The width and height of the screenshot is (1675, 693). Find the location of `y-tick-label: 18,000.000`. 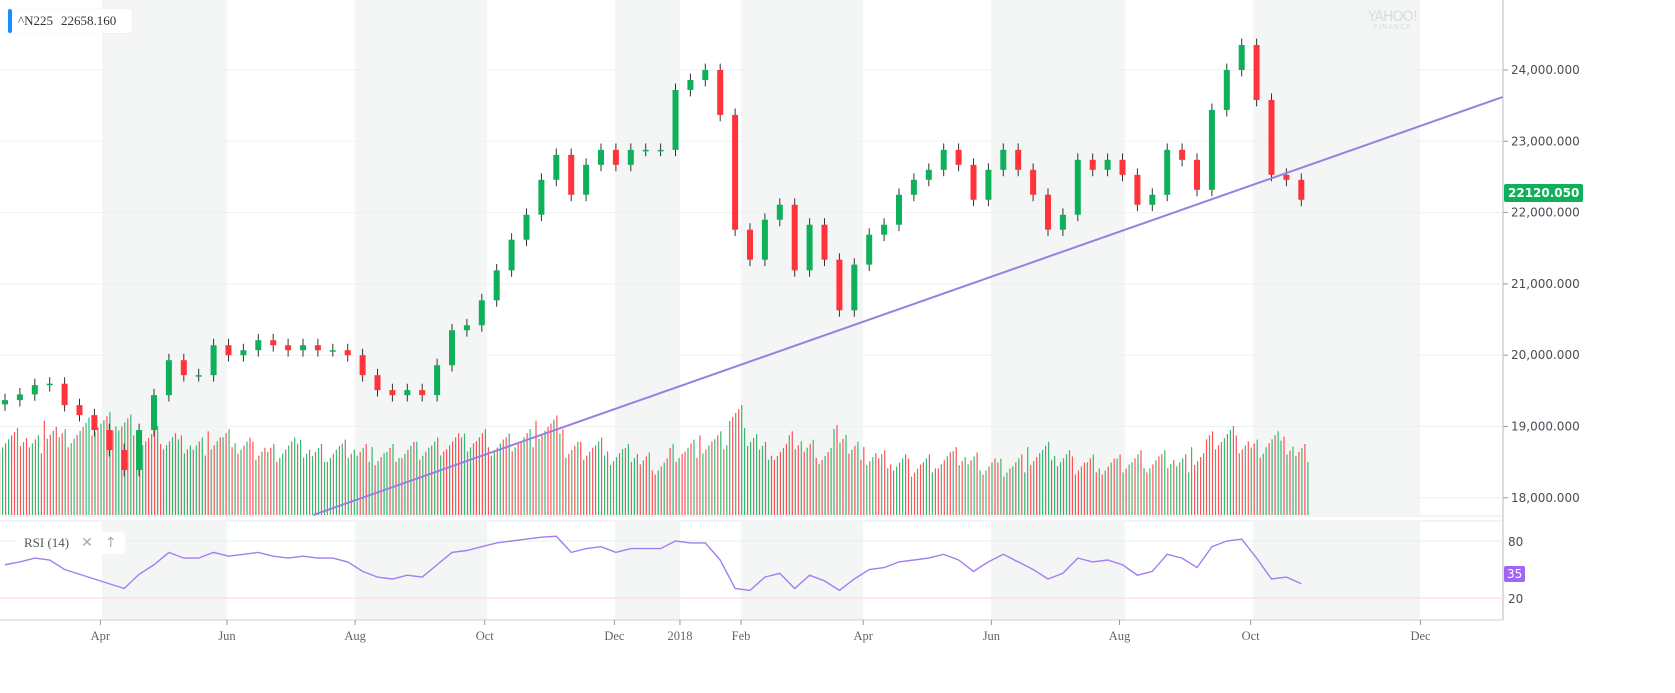

y-tick-label: 18,000.000 is located at coordinates (1545, 498).